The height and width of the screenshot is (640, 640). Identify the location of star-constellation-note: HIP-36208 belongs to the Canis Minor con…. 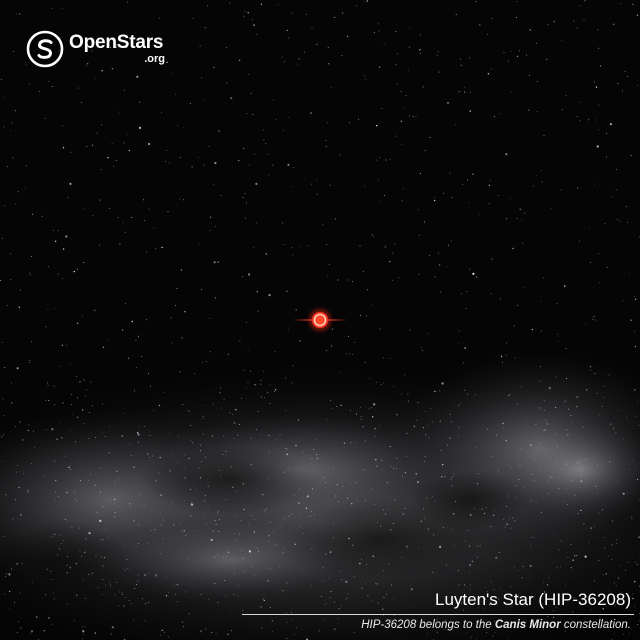
(434, 625).